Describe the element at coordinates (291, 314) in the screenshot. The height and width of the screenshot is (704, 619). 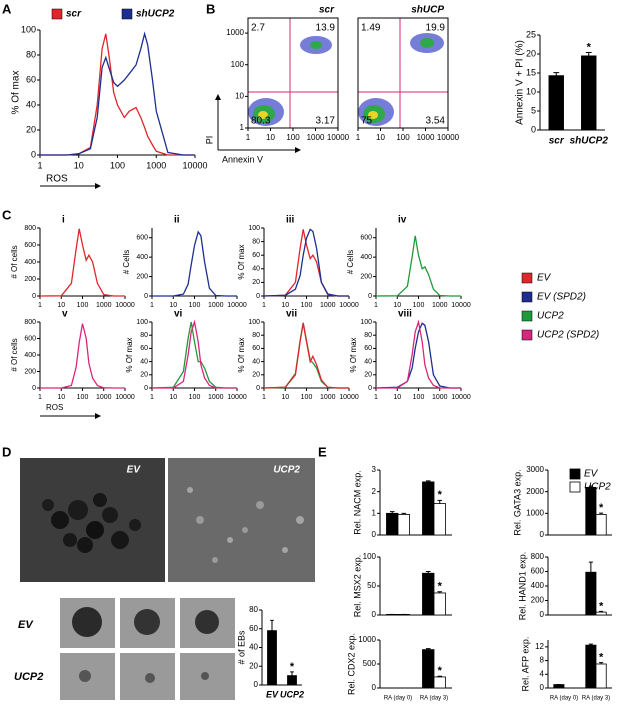
I see `panel-sublabel: vii` at that location.